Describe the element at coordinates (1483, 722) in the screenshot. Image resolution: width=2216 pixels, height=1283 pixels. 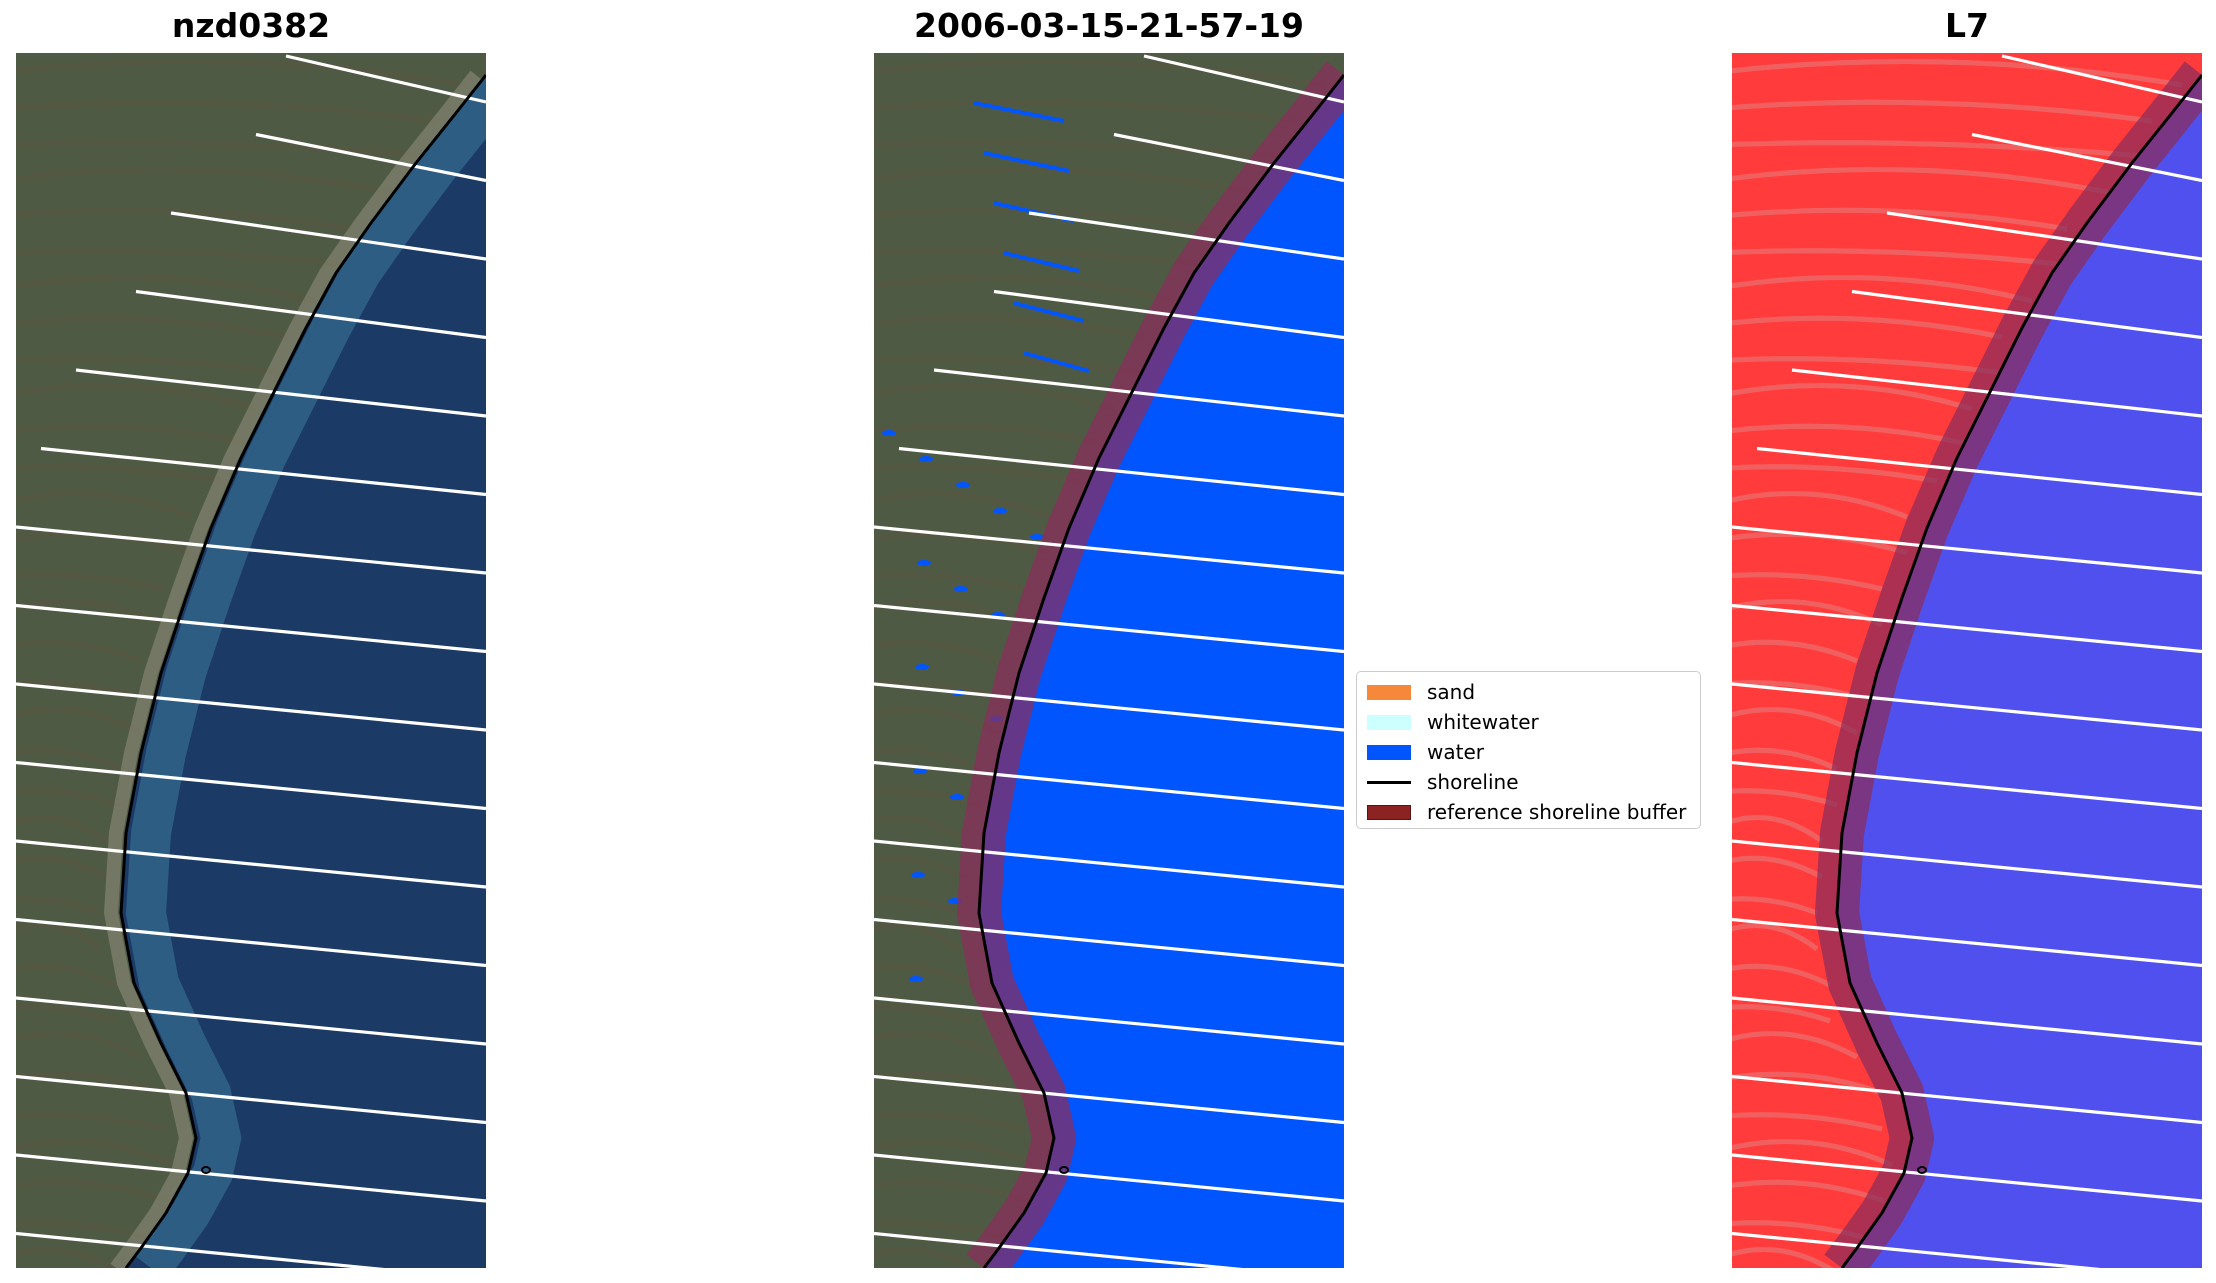
I see `legend-label: whitewater` at that location.